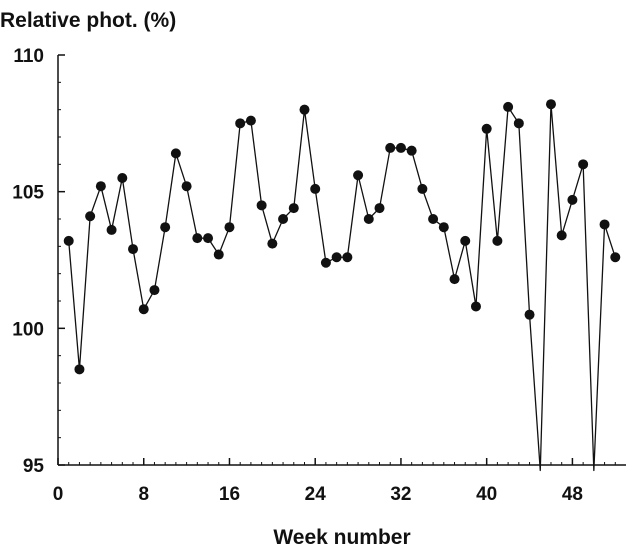 Image resolution: width=633 pixels, height=552 pixels. Describe the element at coordinates (400, 494) in the screenshot. I see `x-tick-label: 32` at that location.